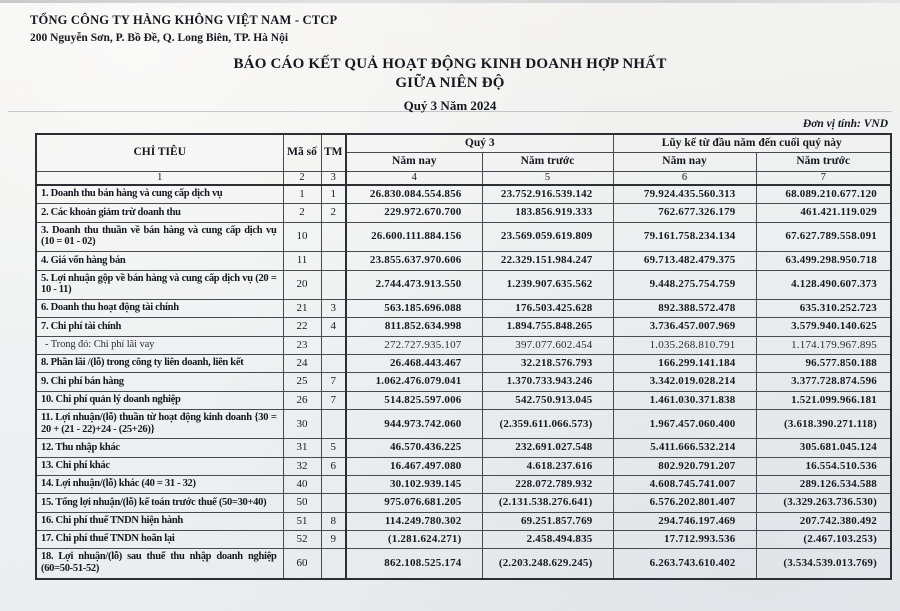 This screenshot has width=900, height=611. I want to click on row-label-cell: 12. Thu nhập khác, so click(159, 448).